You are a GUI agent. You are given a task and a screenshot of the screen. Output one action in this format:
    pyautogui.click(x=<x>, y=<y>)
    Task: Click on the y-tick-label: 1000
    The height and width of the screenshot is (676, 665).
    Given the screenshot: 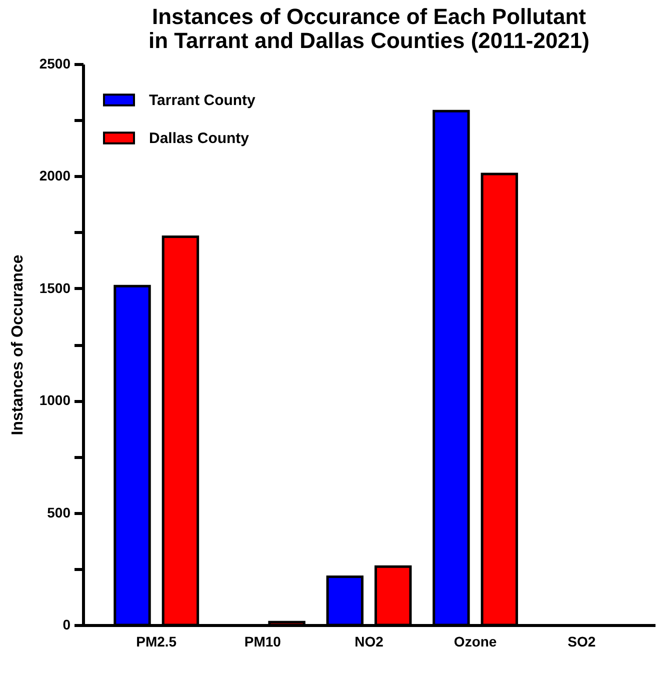 What is the action you would take?
    pyautogui.click(x=55, y=400)
    